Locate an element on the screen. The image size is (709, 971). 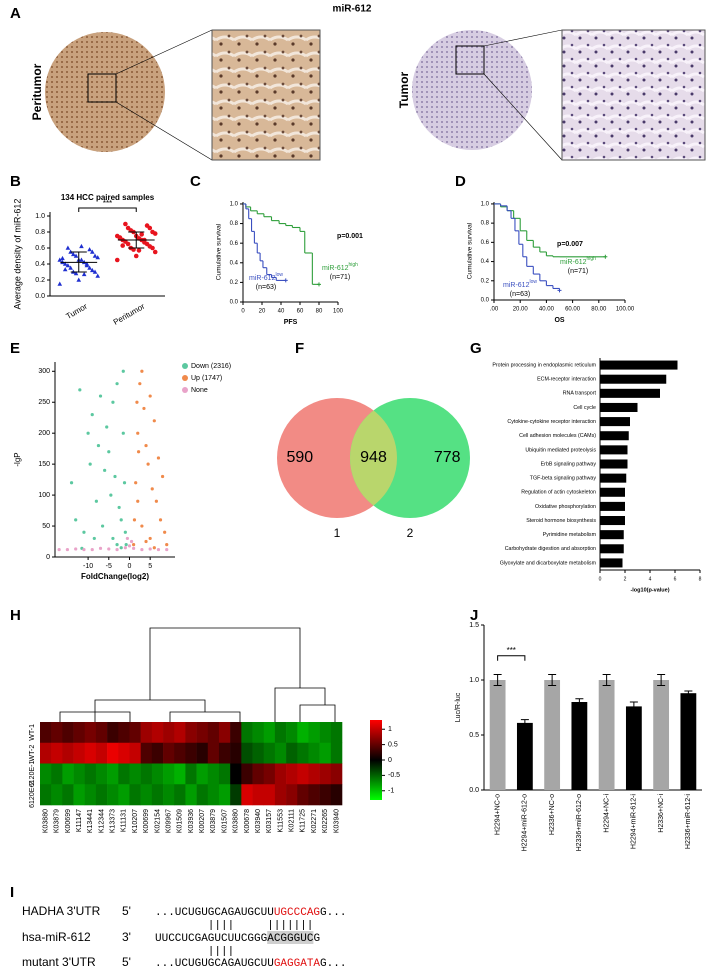
row-label: WT-1 is located at coordinates (32, 732).